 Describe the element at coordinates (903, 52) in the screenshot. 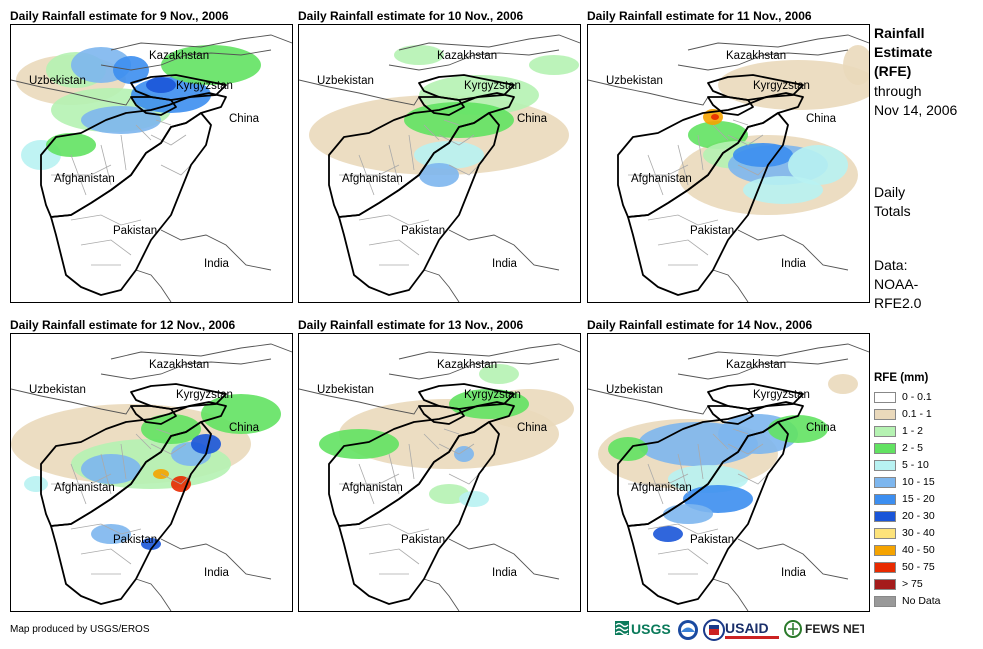

I see `legend-title-estimate: Estimate` at that location.